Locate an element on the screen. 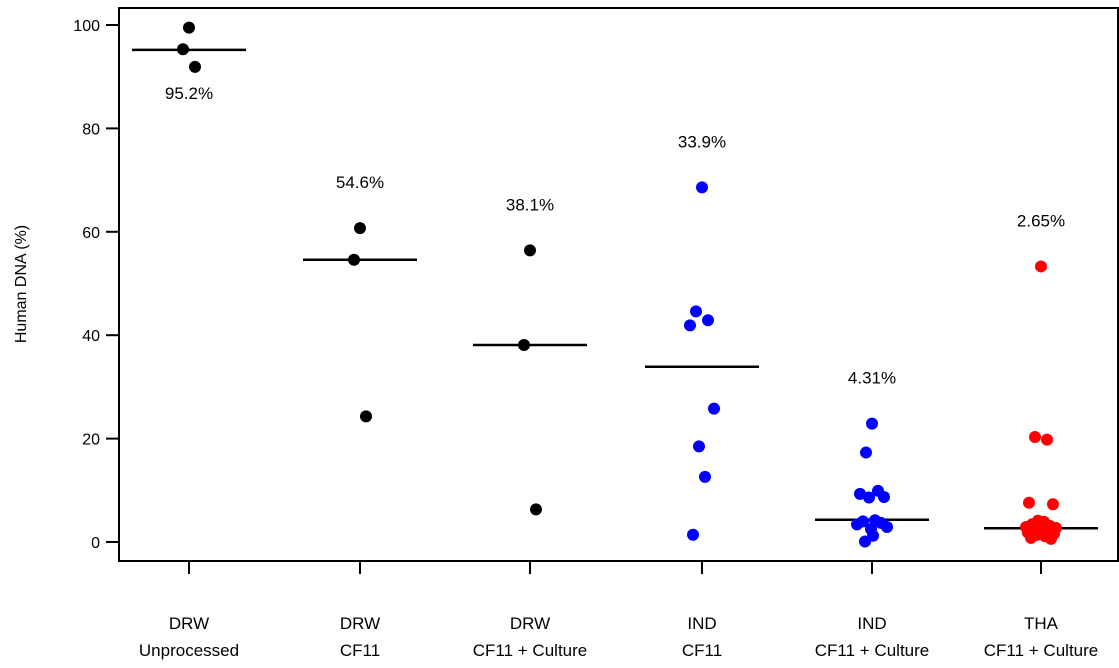 This screenshot has width=1119, height=668. median-label: 4.31% is located at coordinates (872, 378).